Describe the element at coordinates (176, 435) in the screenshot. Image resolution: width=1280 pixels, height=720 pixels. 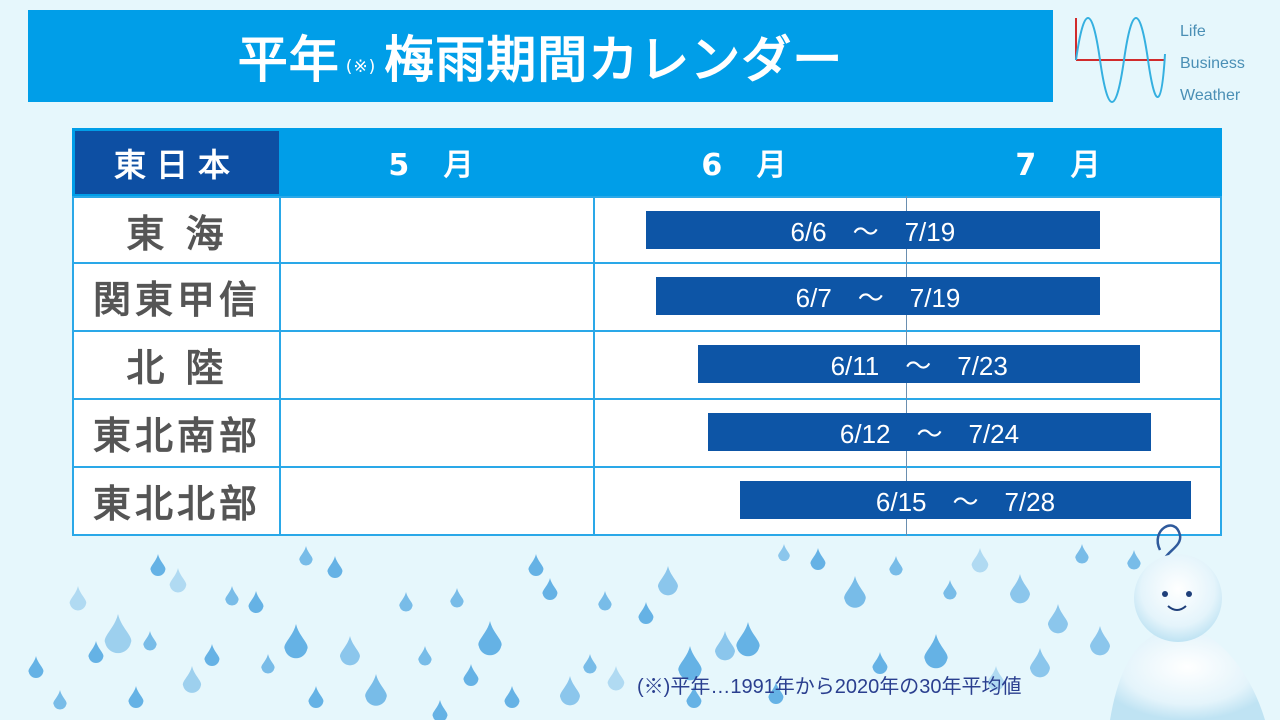
I see `region-label: 東北南部` at that location.